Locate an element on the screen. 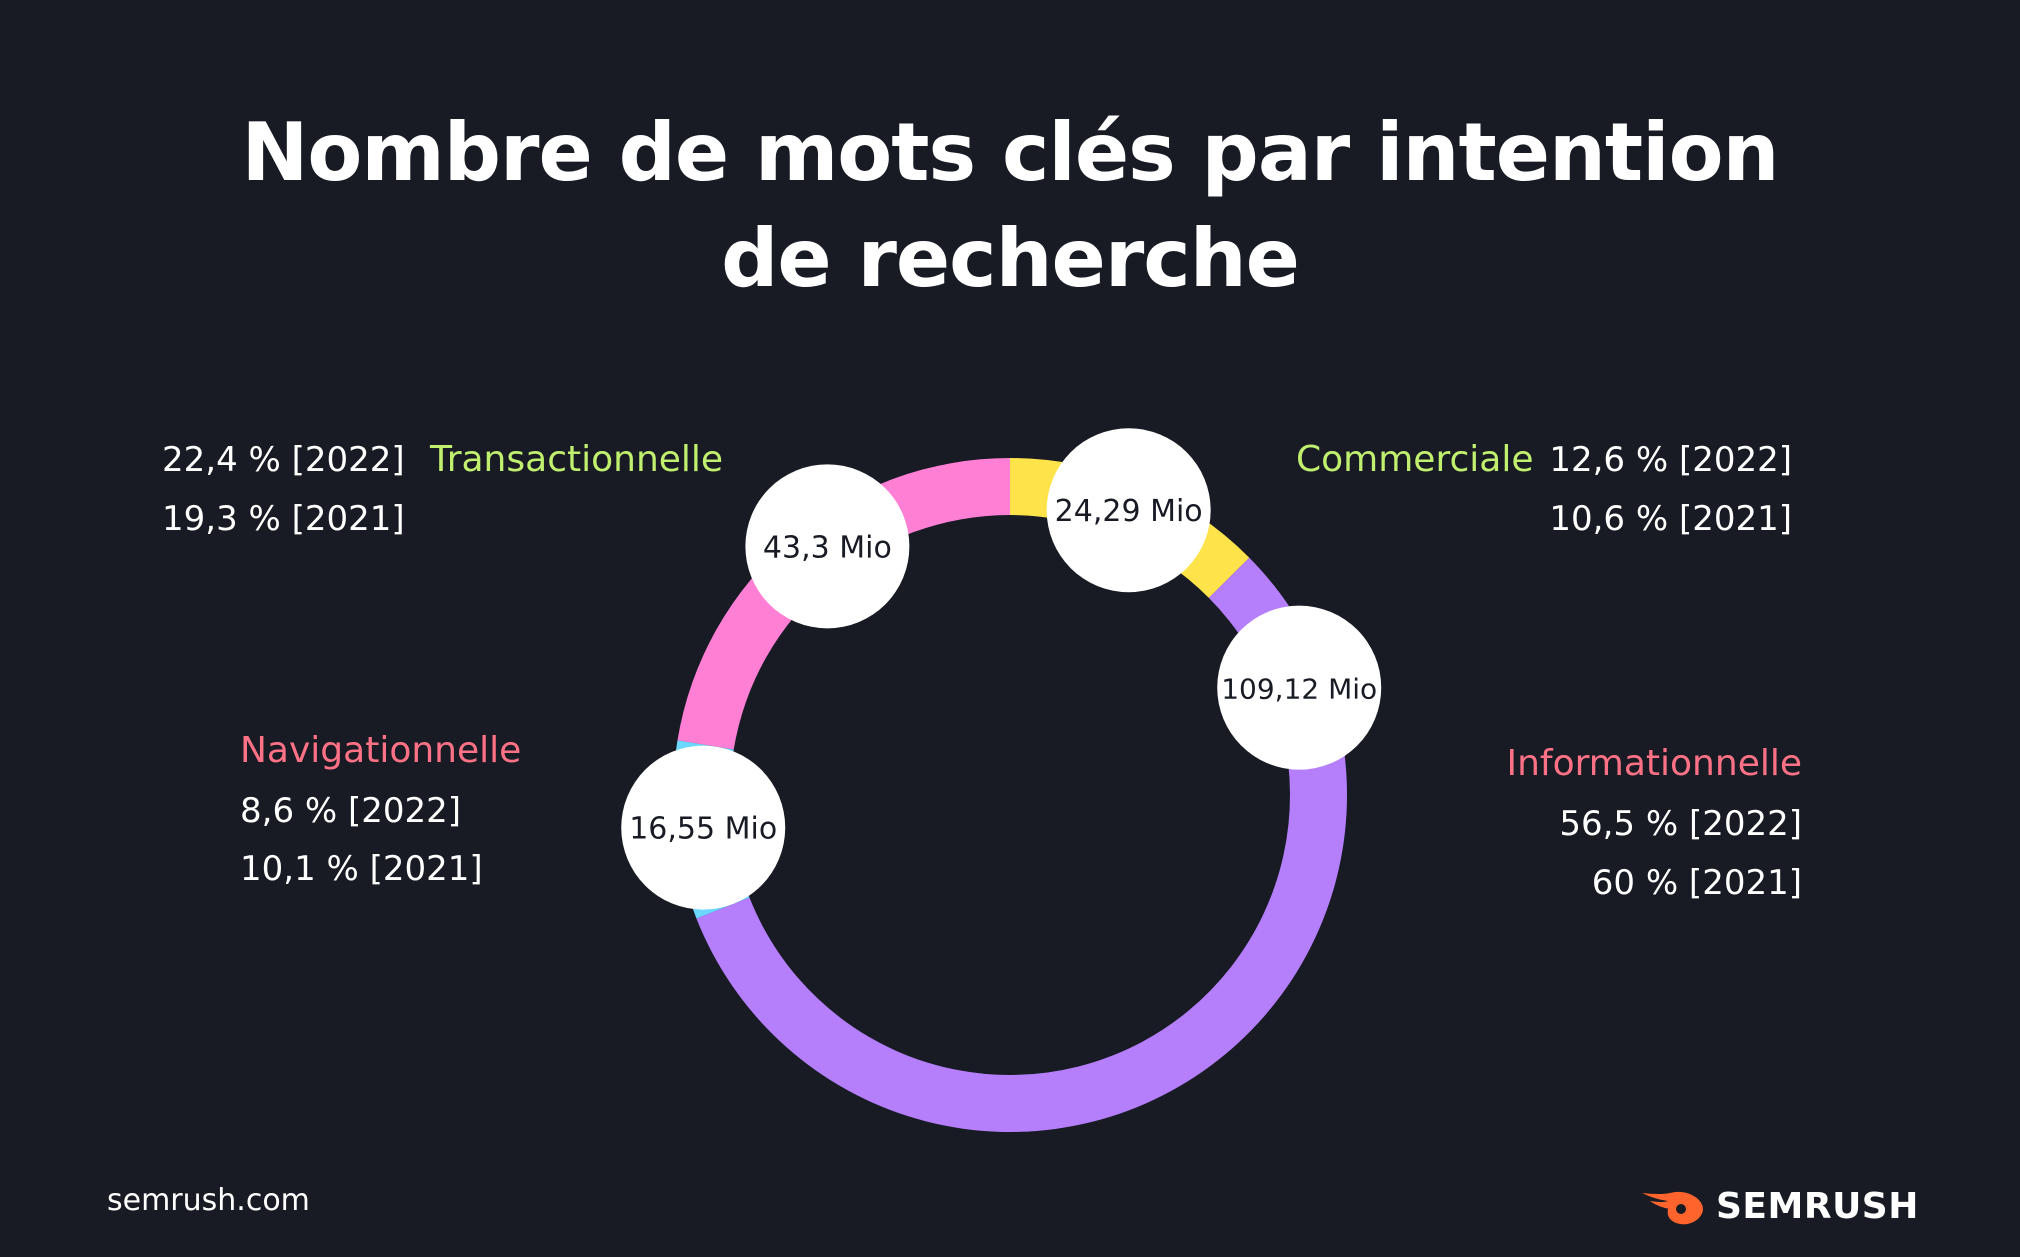 This screenshot has height=1257, width=2020. value-label-informationnelle: 109,12 Mio is located at coordinates (1299, 689).